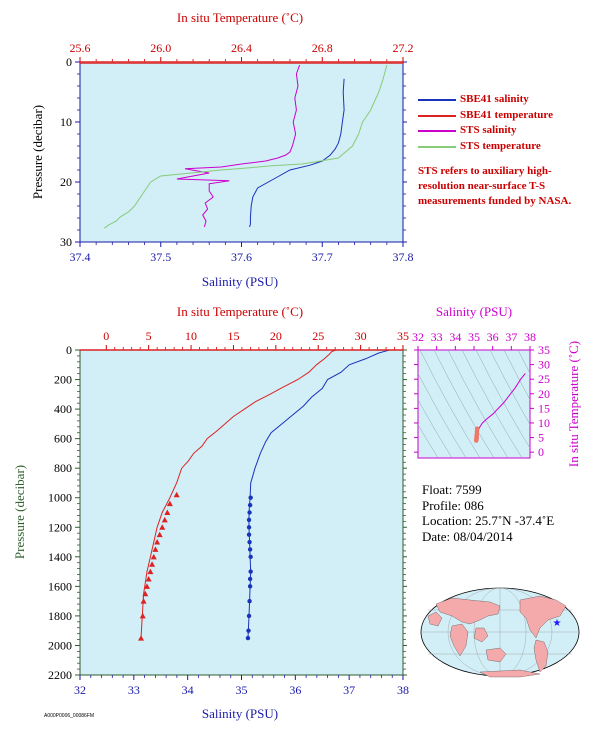 The image size is (601, 736). Describe the element at coordinates (452, 489) in the screenshot. I see `float-id: Float: 7599` at that location.